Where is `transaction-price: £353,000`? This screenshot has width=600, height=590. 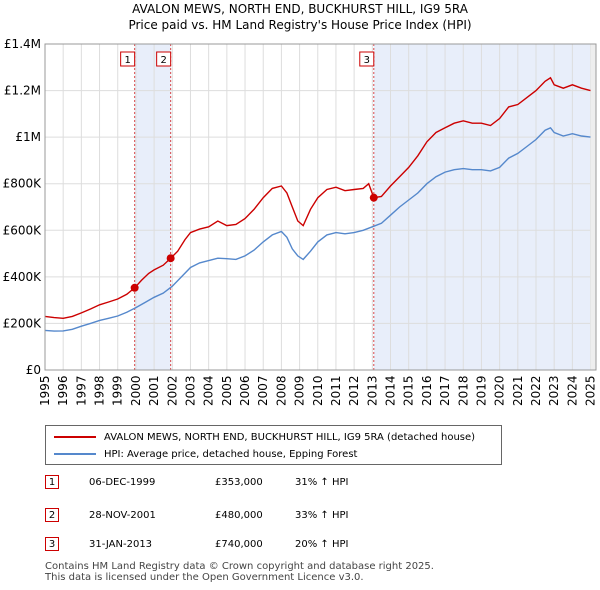 transaction-price: £353,000 is located at coordinates (239, 482).